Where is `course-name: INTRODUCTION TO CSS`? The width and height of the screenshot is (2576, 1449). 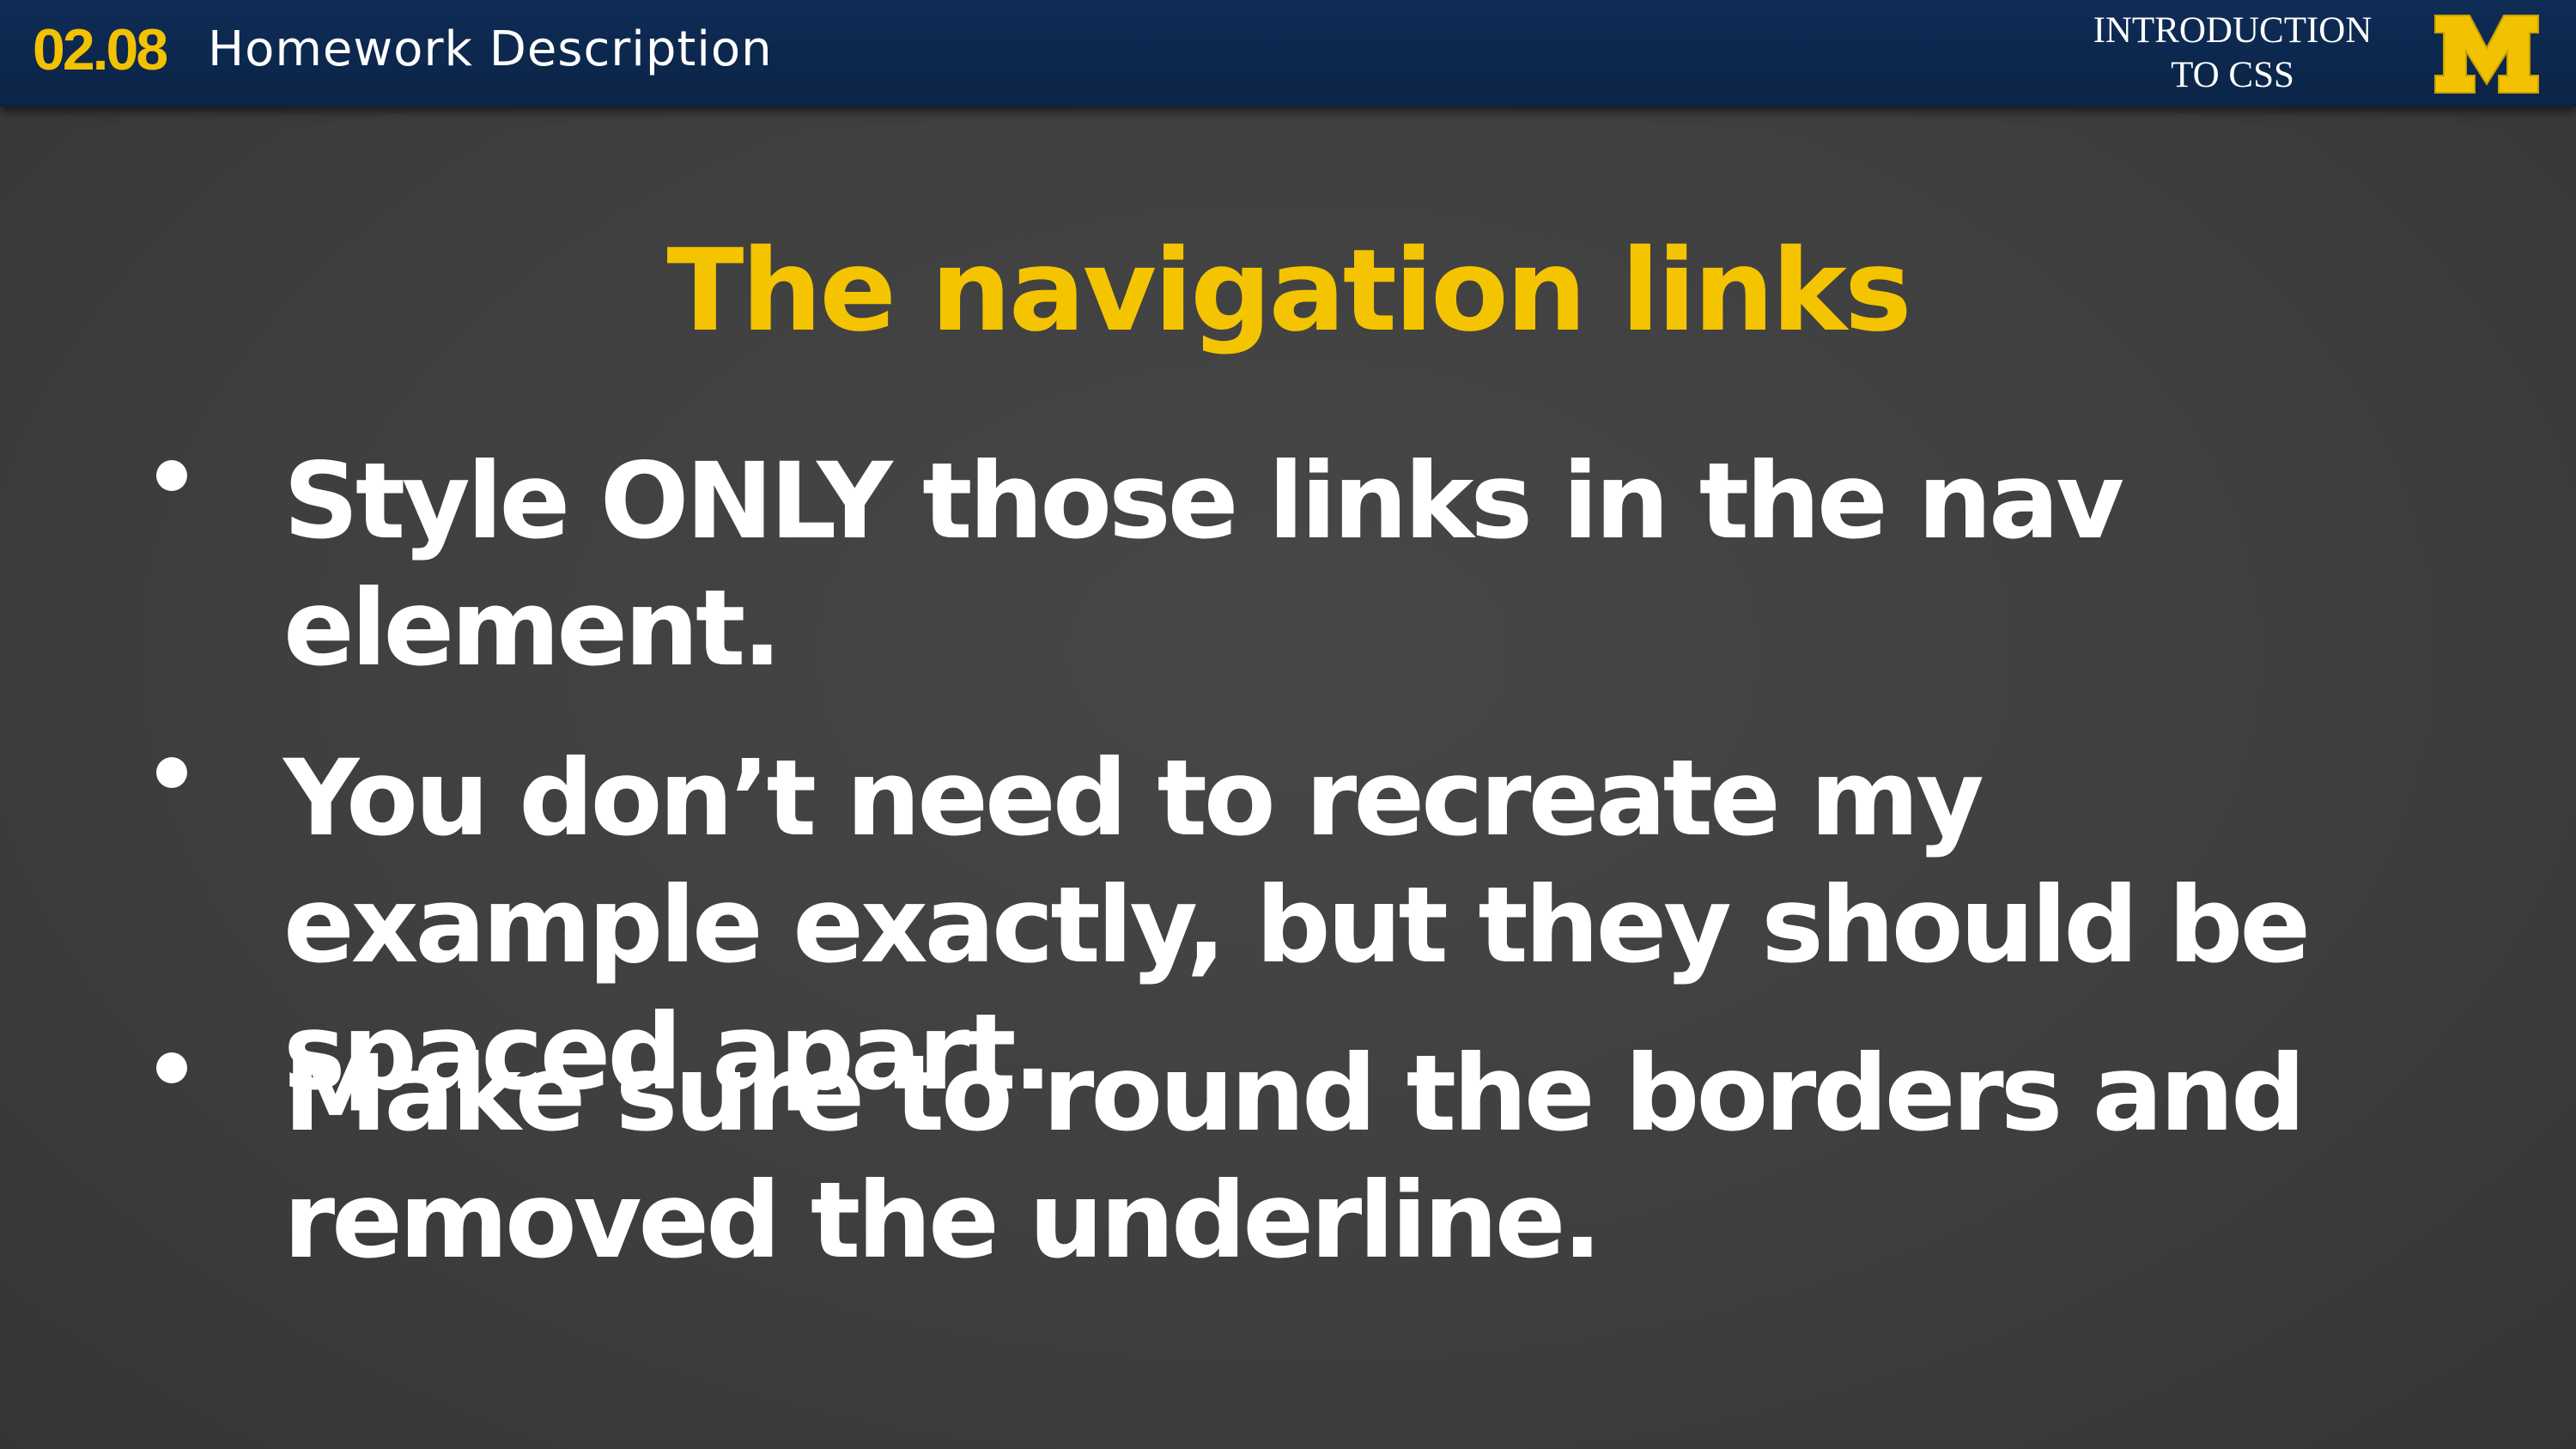
course-name: INTRODUCTION TO CSS is located at coordinates (2232, 53).